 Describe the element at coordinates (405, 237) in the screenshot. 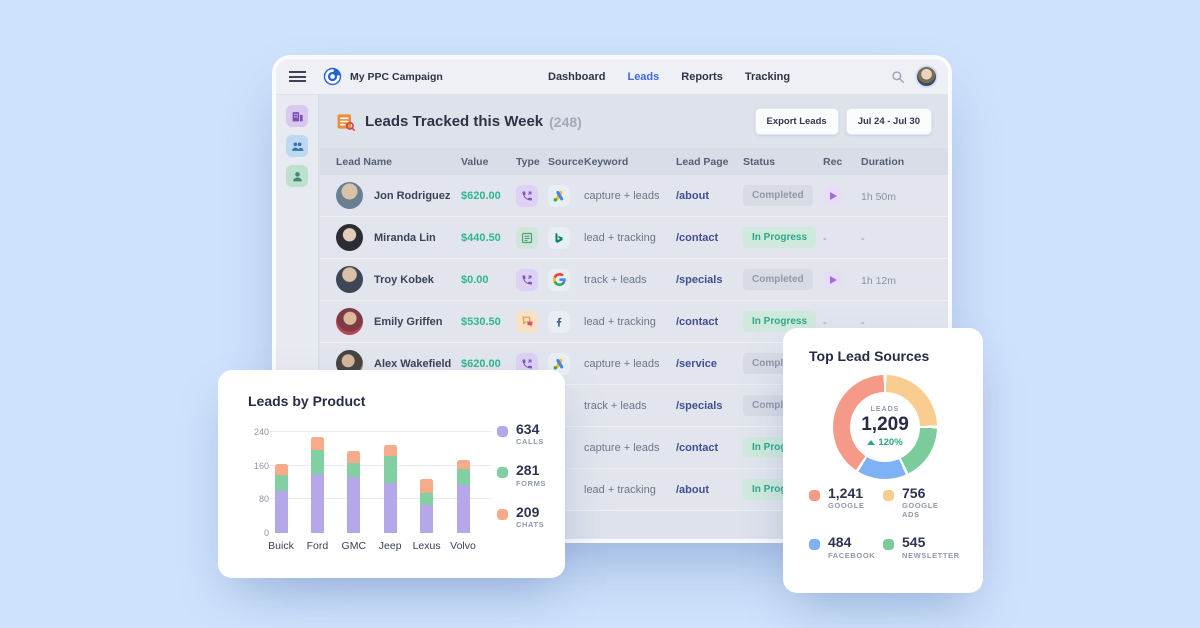

I see `lead-name: Miranda Lin` at that location.